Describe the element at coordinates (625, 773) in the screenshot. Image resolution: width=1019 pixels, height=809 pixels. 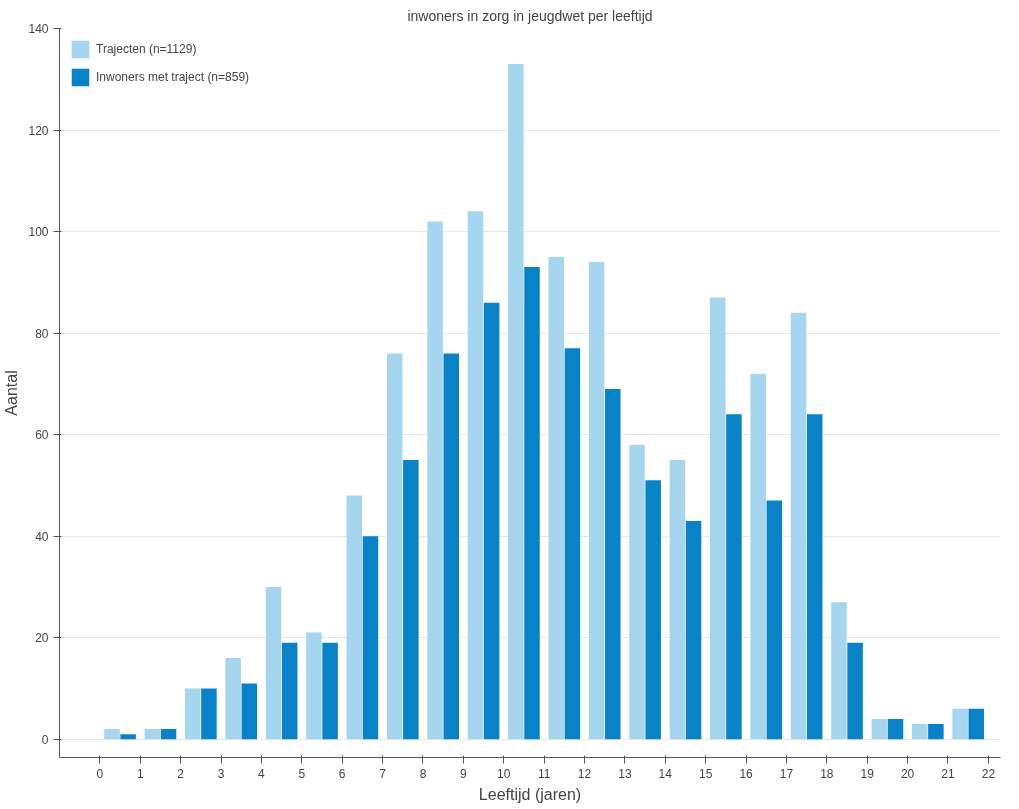
I see `x-tick-label: 13` at that location.